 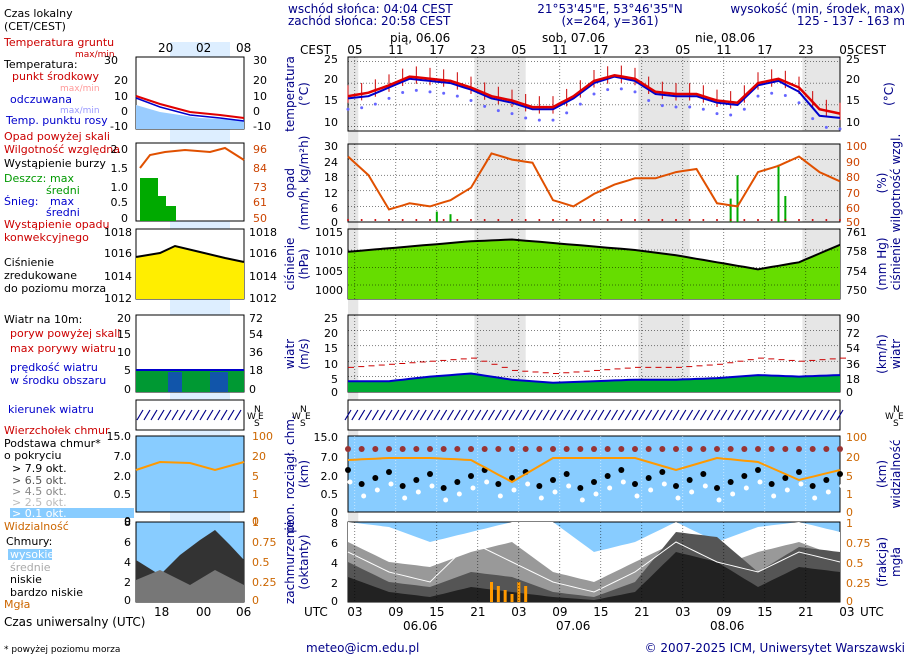 What do you see at coordinates (40, 275) in the screenshot?
I see `legend-pressure-2: zredukowane` at bounding box center [40, 275].